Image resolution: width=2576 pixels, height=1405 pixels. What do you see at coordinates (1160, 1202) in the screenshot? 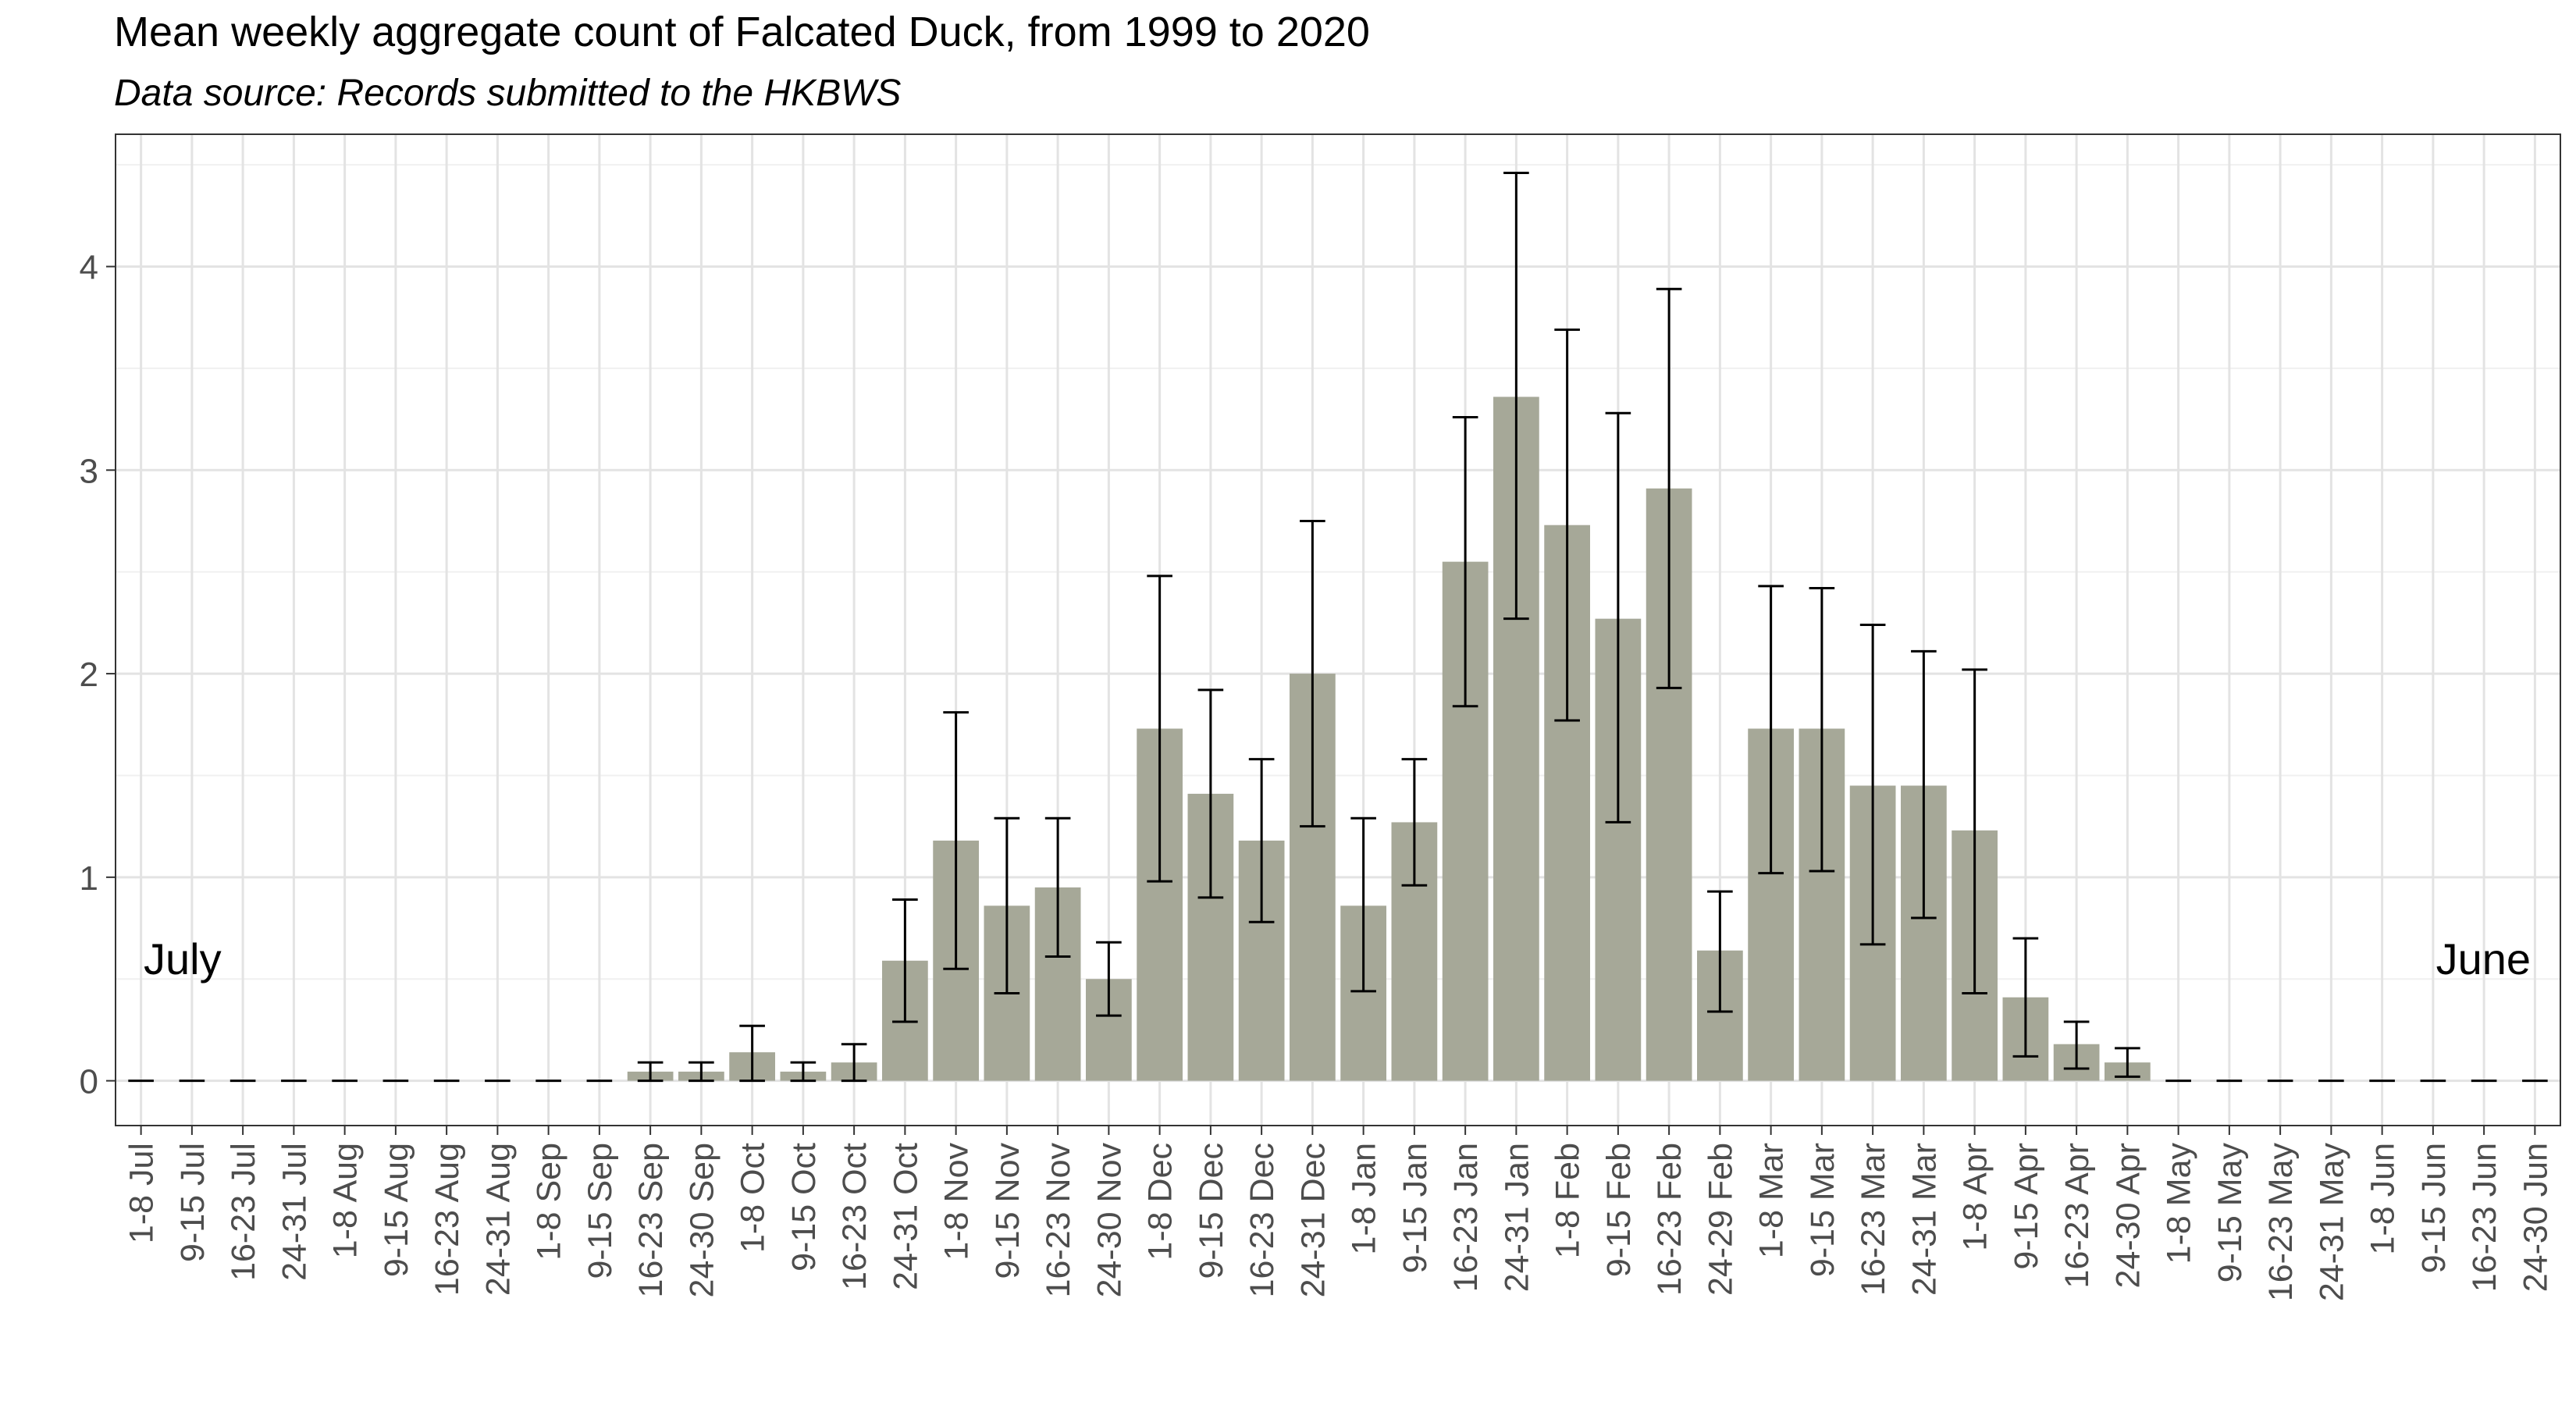
I see `x-tick-label: 1-8 Dec` at bounding box center [1160, 1202].